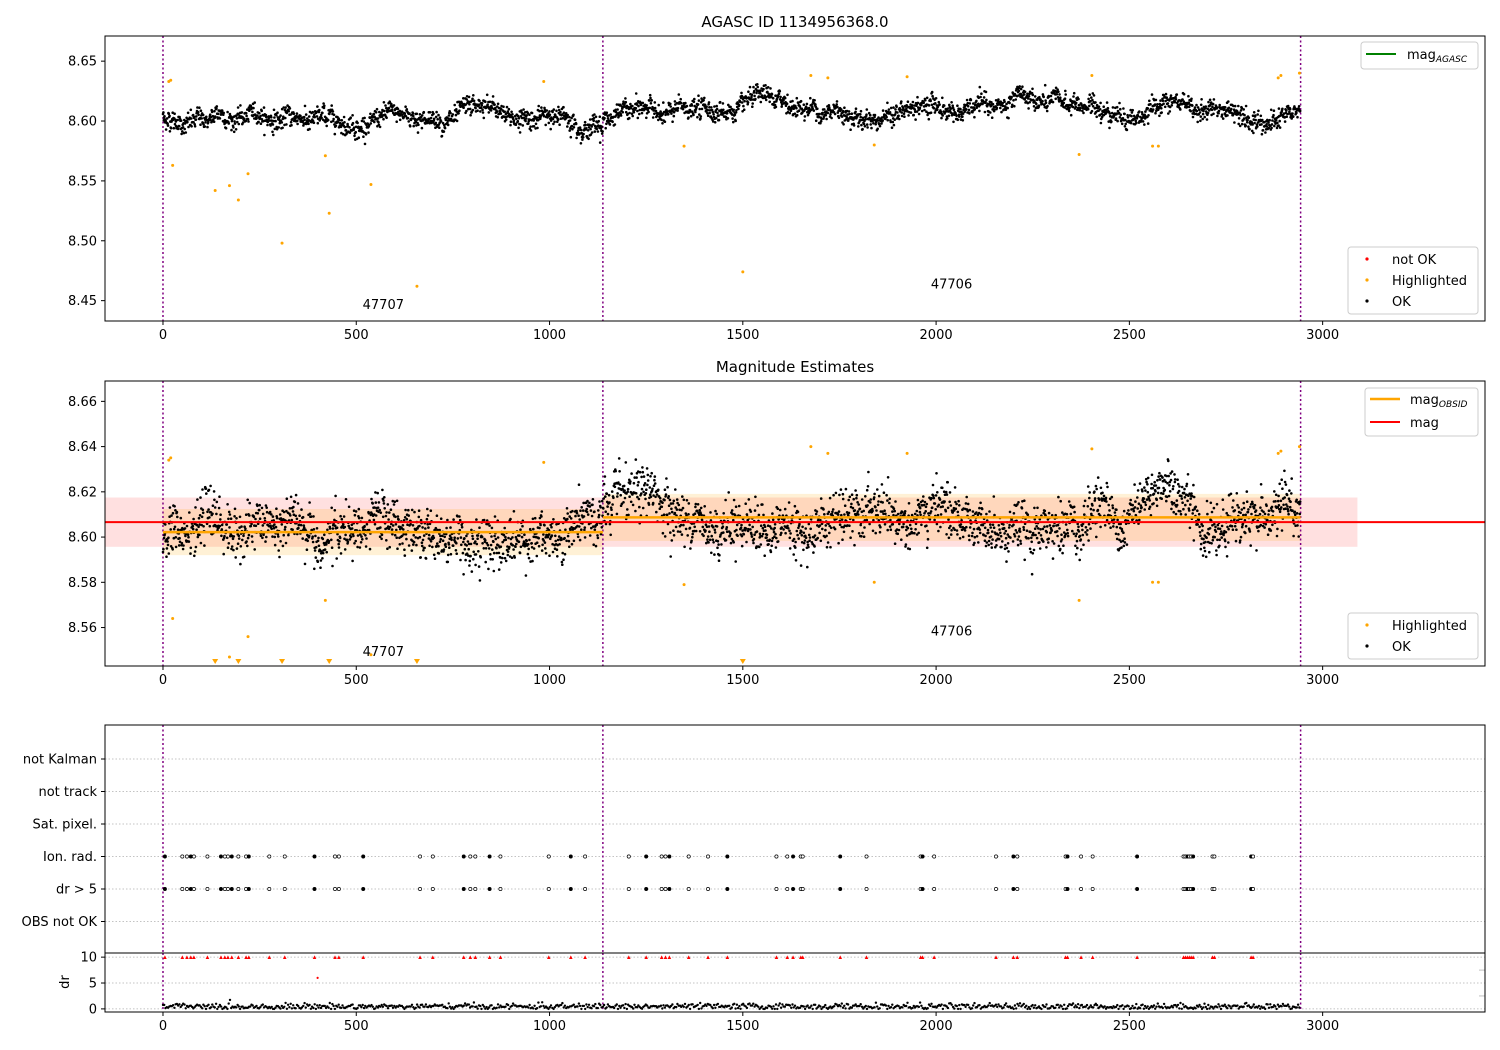 The image size is (1500, 1050). What do you see at coordinates (549, 335) in the screenshot?
I see `x-tick-label: 1000` at bounding box center [549, 335].